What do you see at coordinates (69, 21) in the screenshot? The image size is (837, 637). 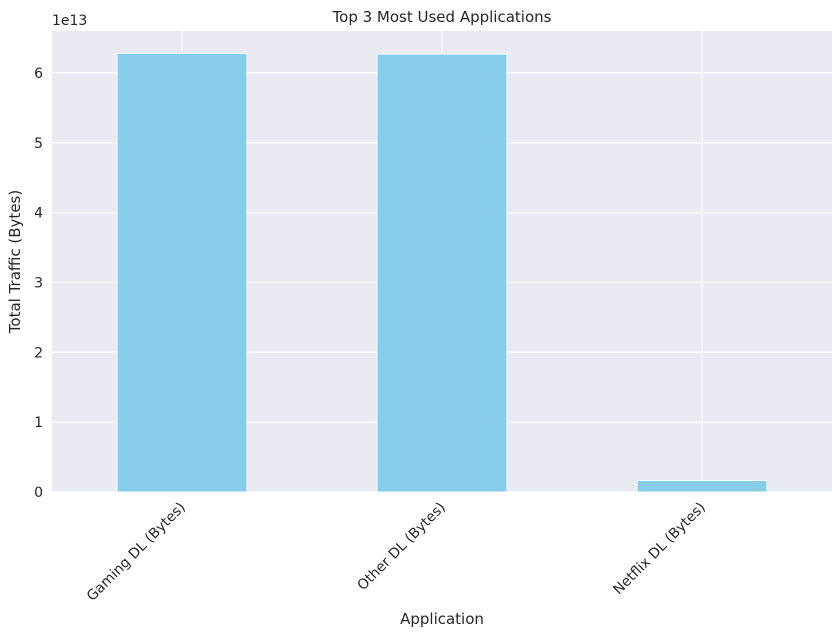 I see `y-offset-label: 1e13` at bounding box center [69, 21].